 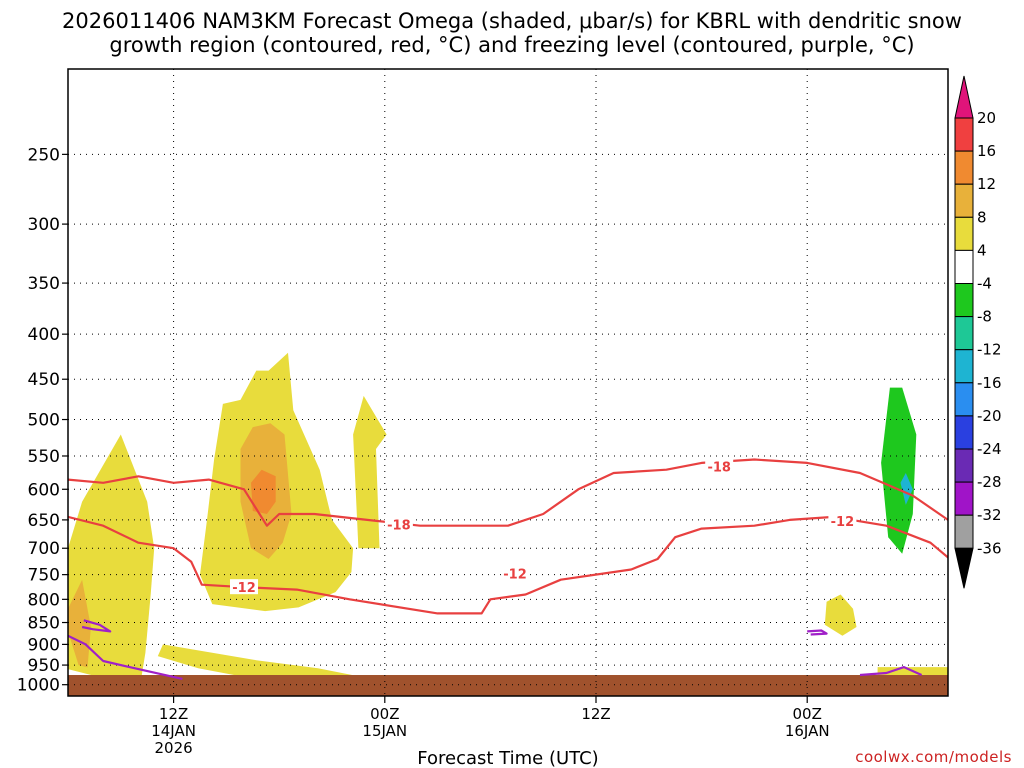 What do you see at coordinates (44, 666) in the screenshot?
I see `y-tick-label: 950` at bounding box center [44, 666].